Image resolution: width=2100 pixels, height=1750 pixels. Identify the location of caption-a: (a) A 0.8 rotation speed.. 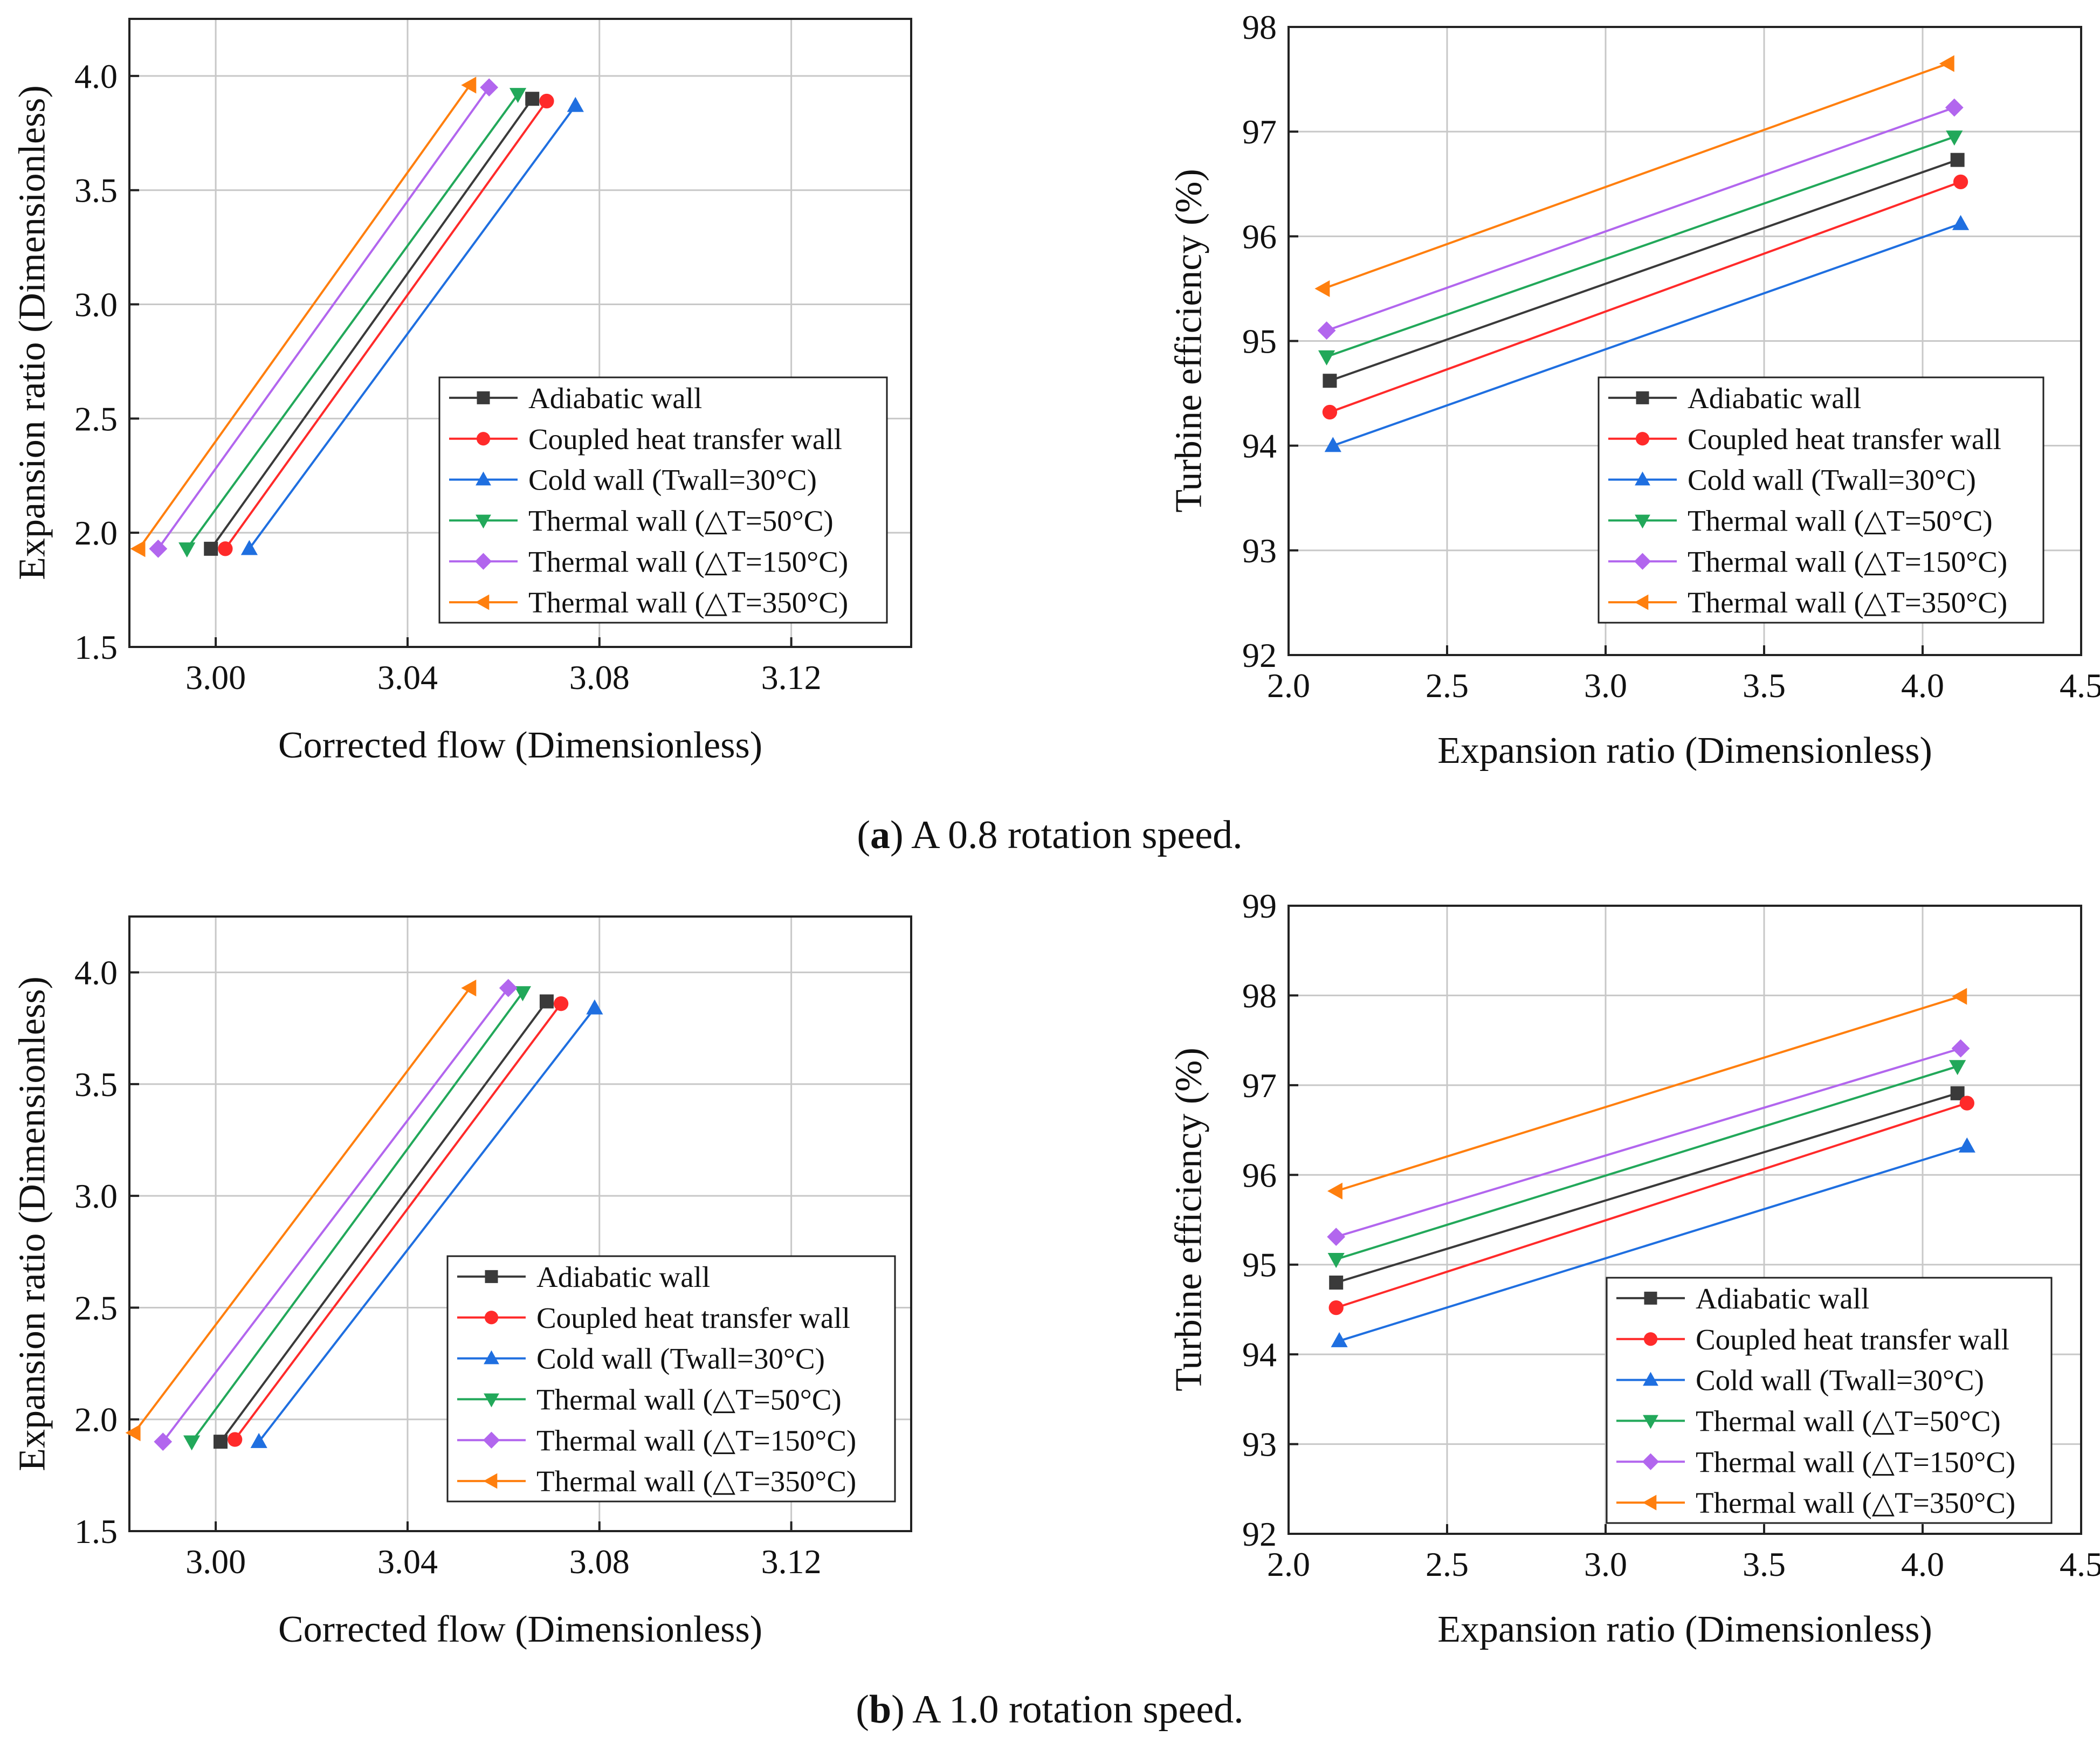
(1049, 835).